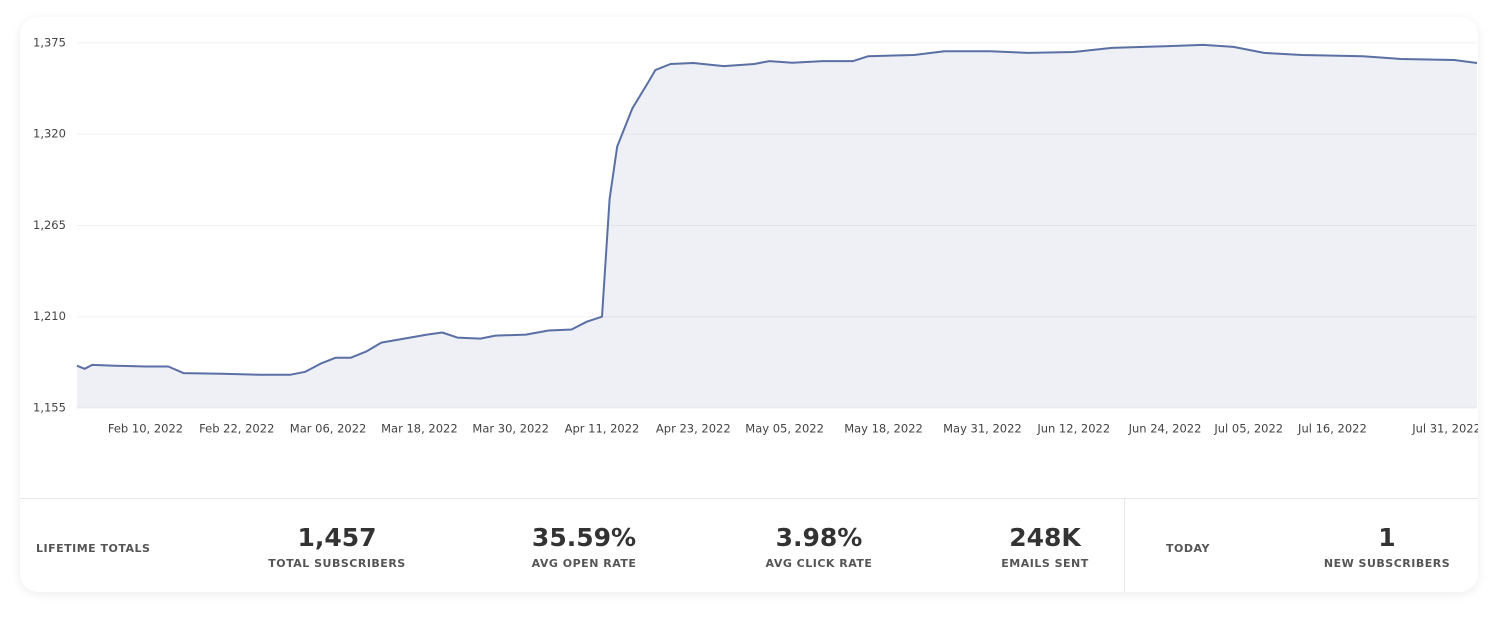 The height and width of the screenshot is (620, 1500). I want to click on stat-value: 248K, so click(1045, 537).